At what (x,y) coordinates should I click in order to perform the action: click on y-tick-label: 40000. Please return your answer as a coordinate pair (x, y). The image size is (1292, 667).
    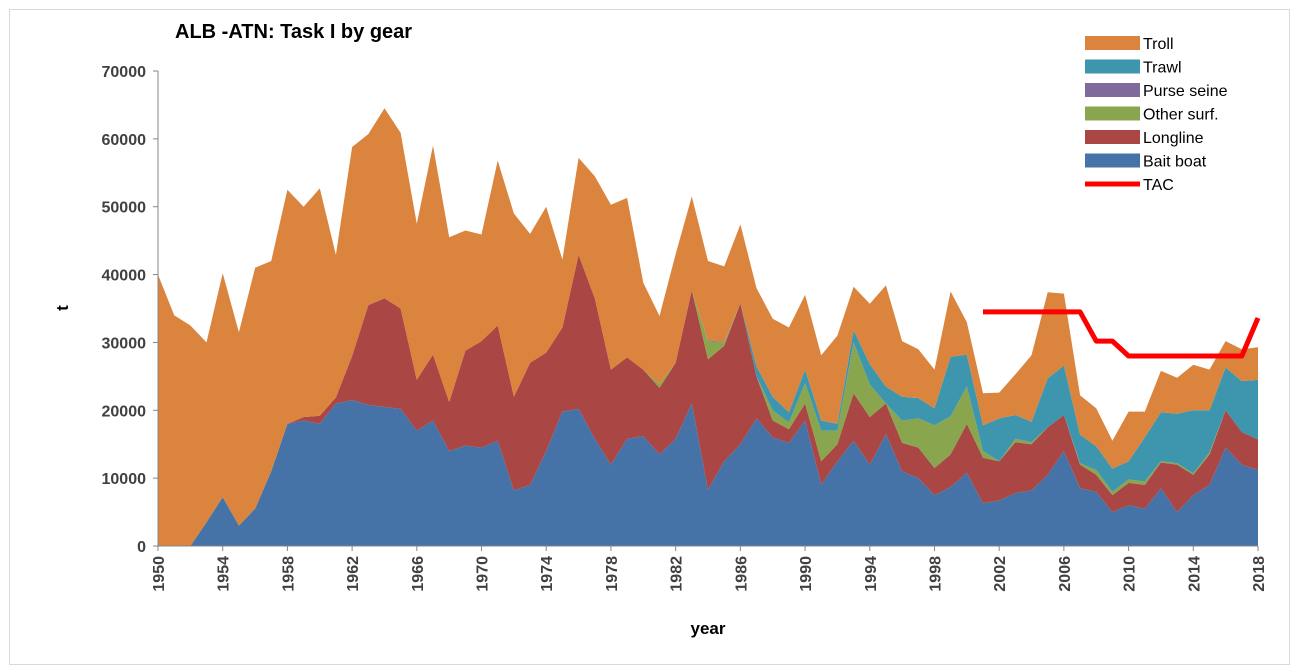
    Looking at the image, I should click on (124, 276).